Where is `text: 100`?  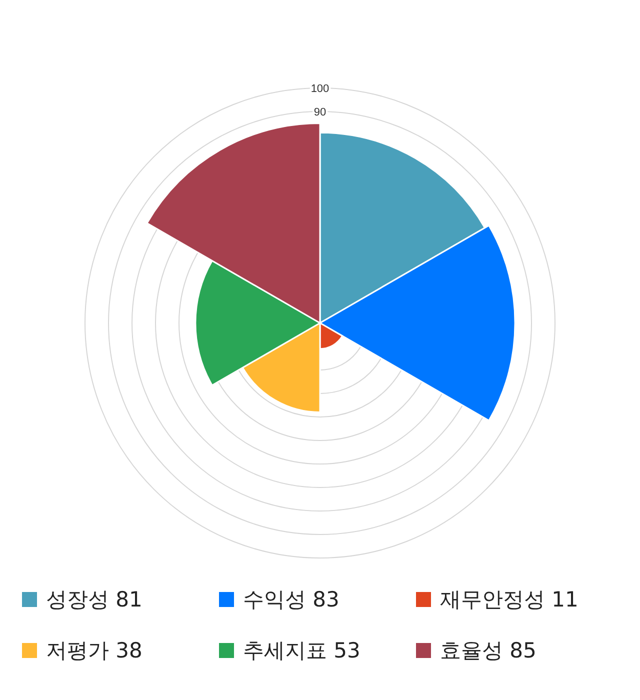 text: 100 is located at coordinates (320, 88).